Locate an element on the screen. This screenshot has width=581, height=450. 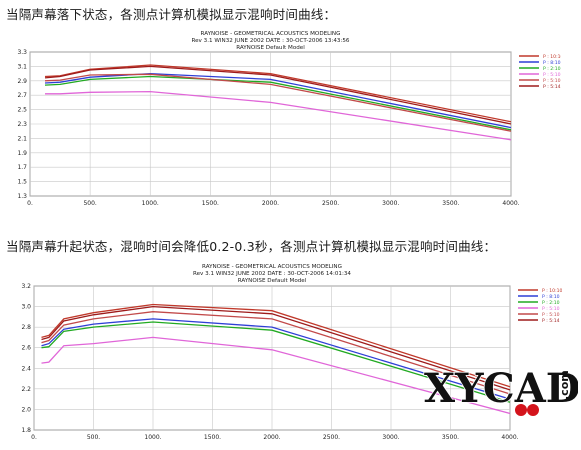
y-tick-label: 2.6 is located at coordinates (26, 348).